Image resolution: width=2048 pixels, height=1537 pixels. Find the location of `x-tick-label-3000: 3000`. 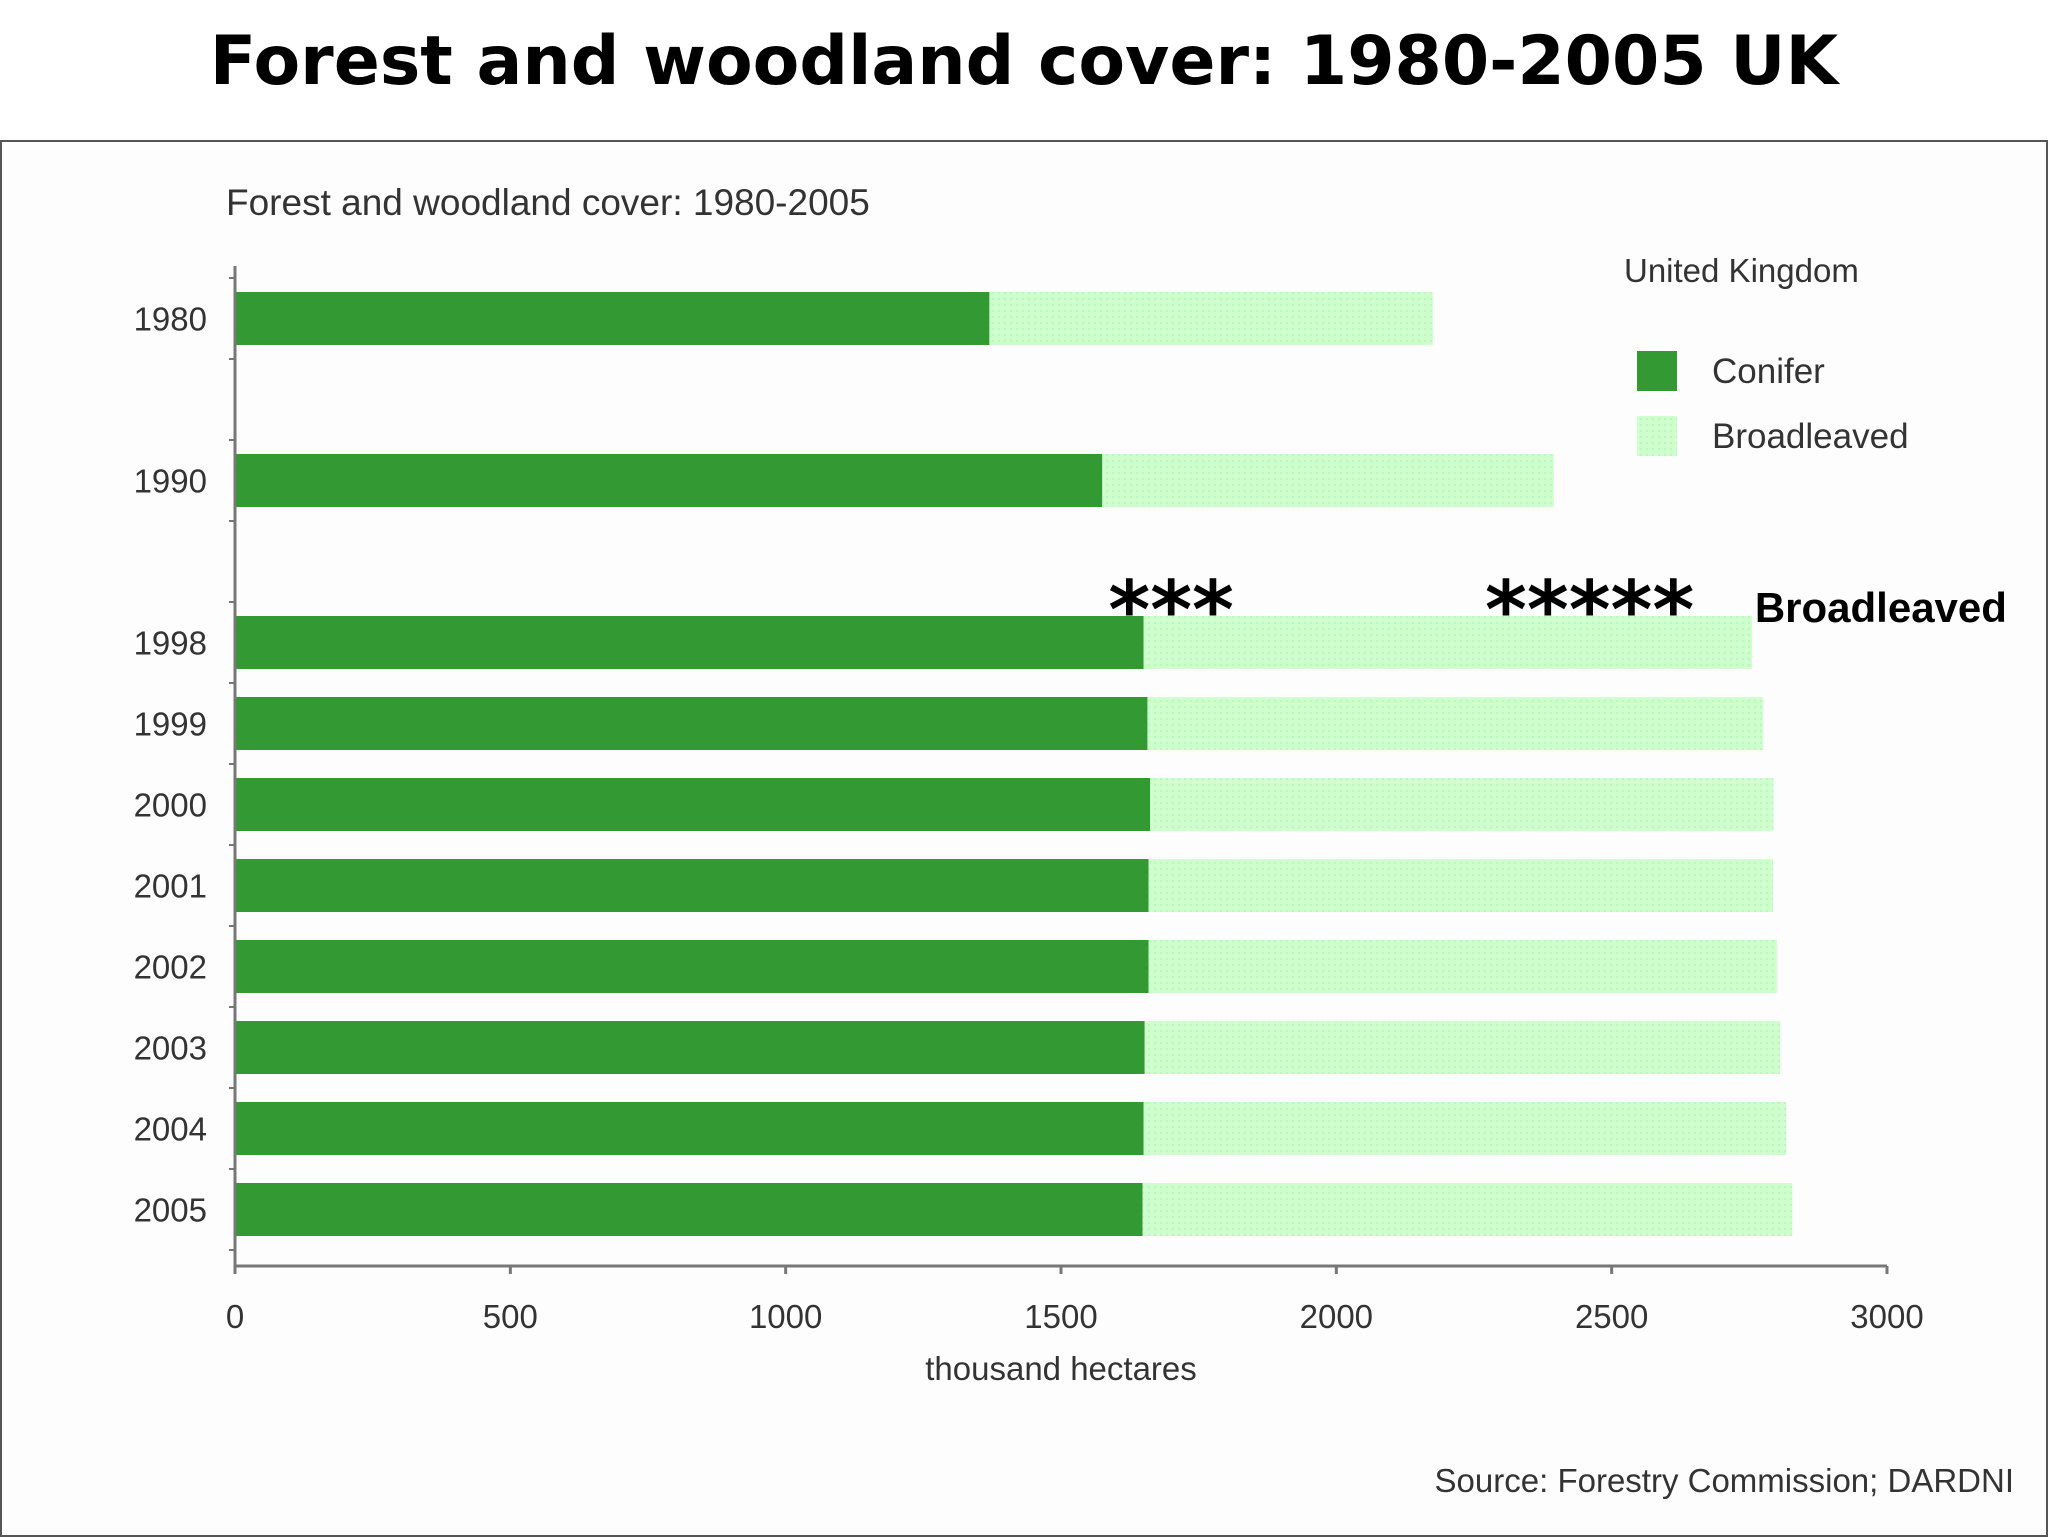

x-tick-label-3000: 3000 is located at coordinates (1886, 1316).